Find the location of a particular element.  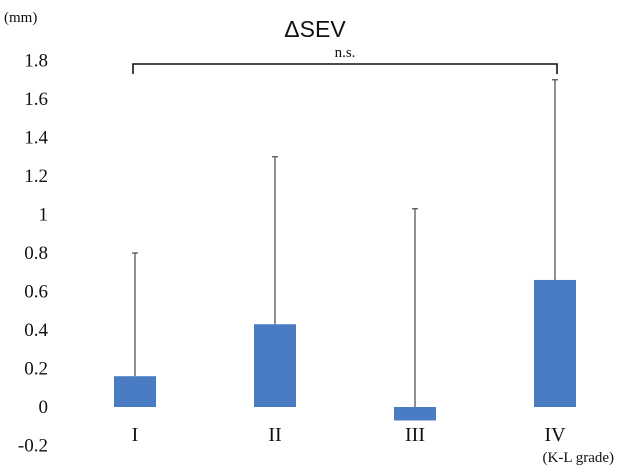

x-tick-label: I is located at coordinates (135, 435).